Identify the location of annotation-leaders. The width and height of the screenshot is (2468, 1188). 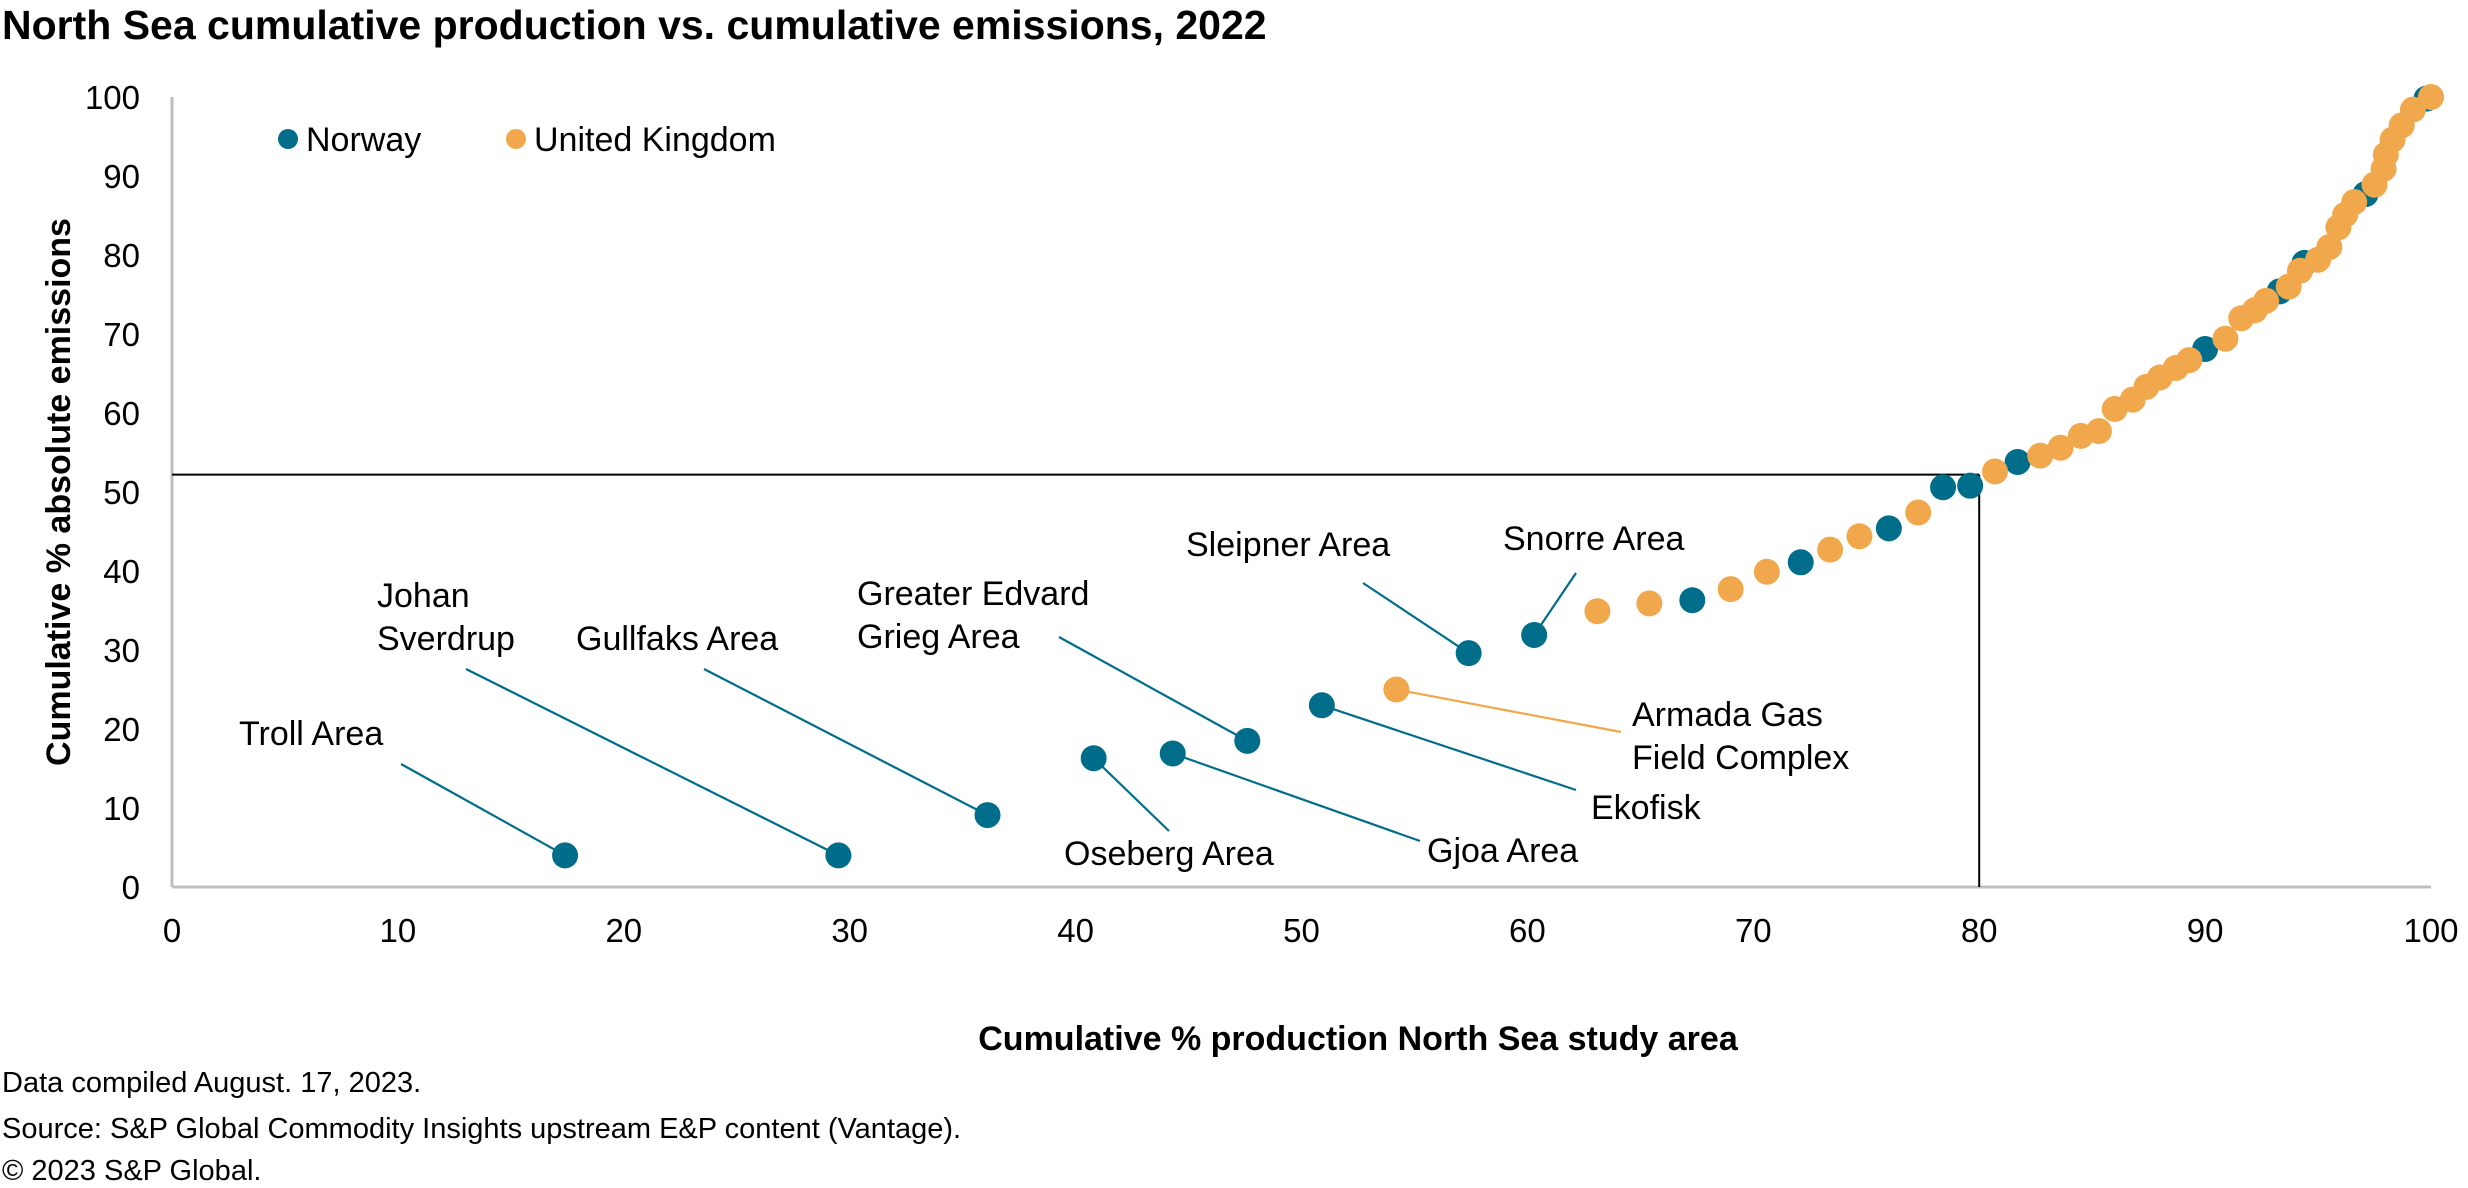
(1011, 714).